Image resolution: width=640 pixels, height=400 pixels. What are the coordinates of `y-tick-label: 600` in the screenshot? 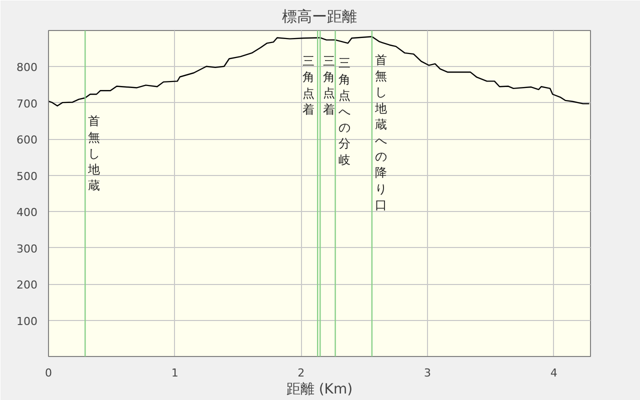 It's located at (27, 140).